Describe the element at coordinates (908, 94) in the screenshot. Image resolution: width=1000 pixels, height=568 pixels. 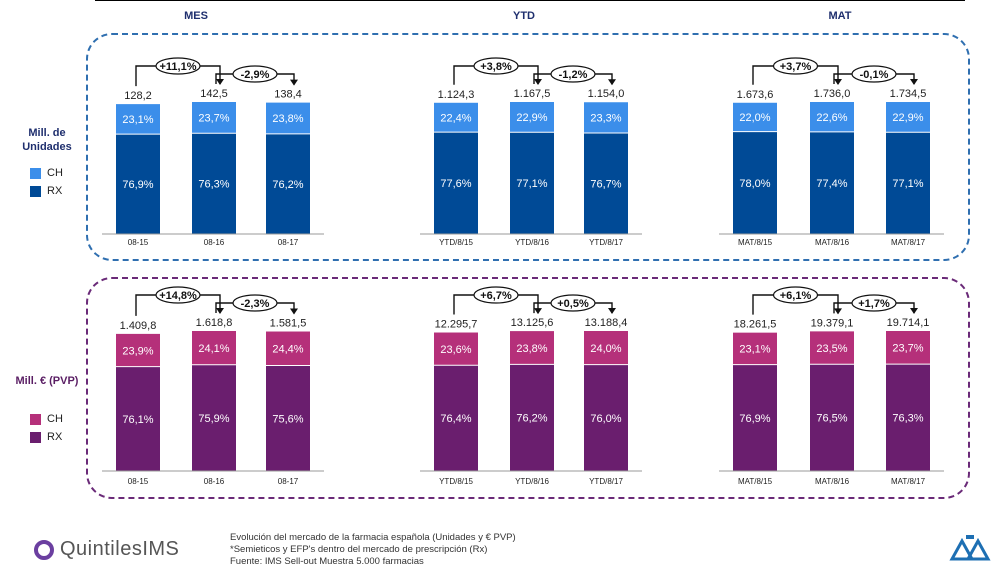
I see `total-label: 1.734,5` at that location.